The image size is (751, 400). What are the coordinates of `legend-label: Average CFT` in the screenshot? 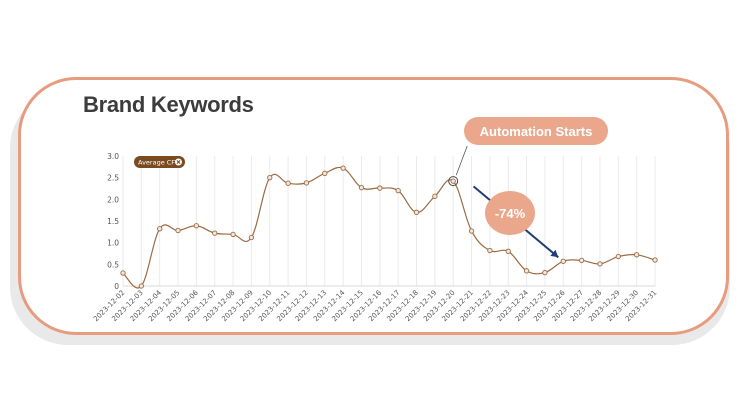 It's located at (158, 163).